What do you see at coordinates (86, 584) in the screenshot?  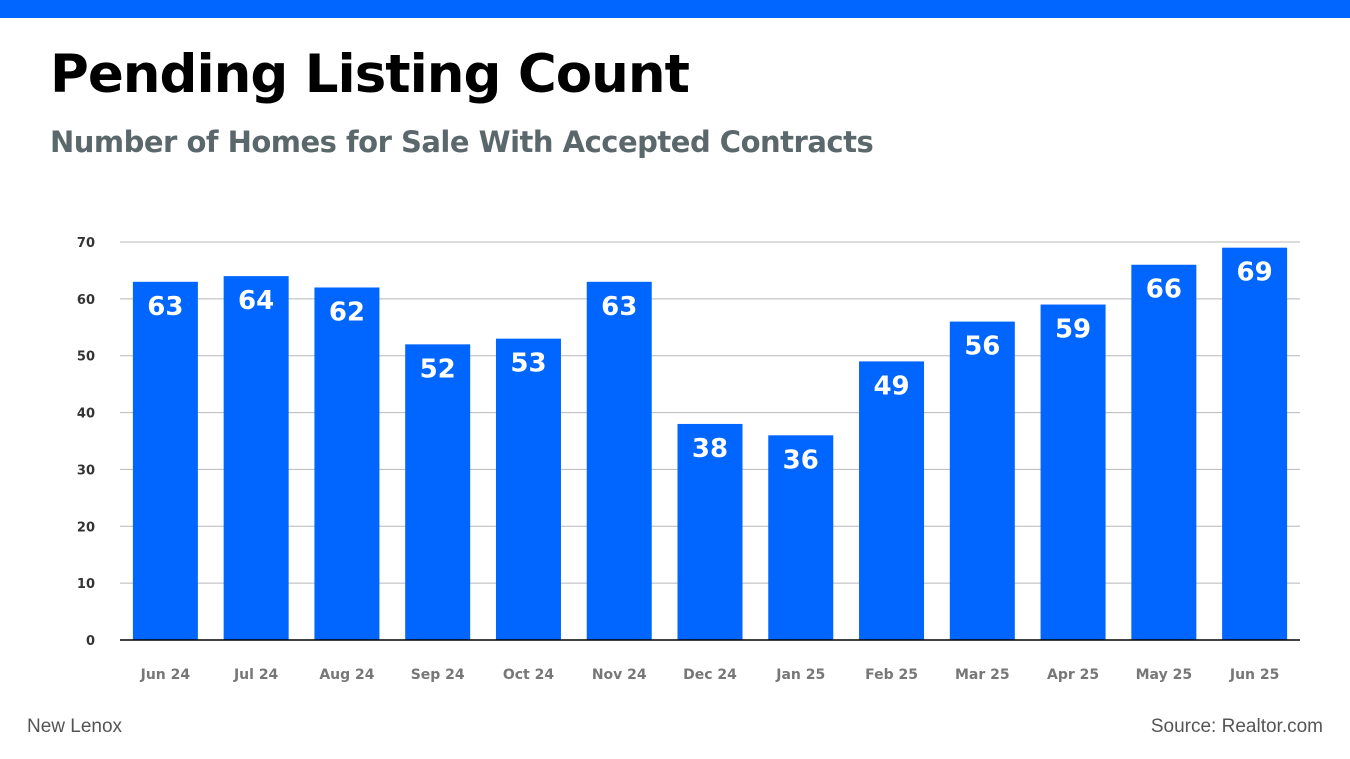 I see `y-tick-label: 10` at bounding box center [86, 584].